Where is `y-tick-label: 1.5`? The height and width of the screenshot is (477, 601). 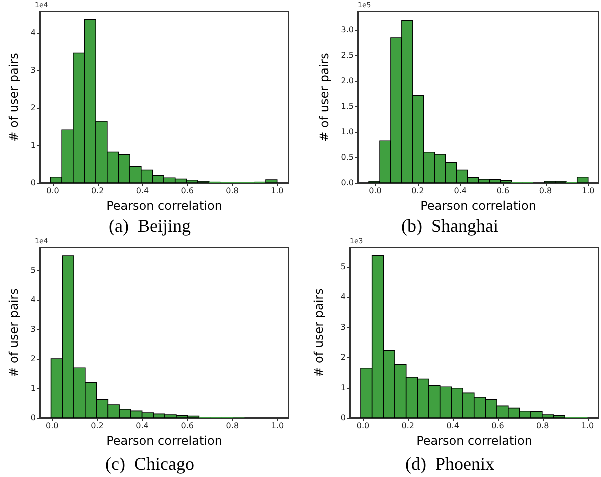 y-tick-label: 1.5 is located at coordinates (347, 106).